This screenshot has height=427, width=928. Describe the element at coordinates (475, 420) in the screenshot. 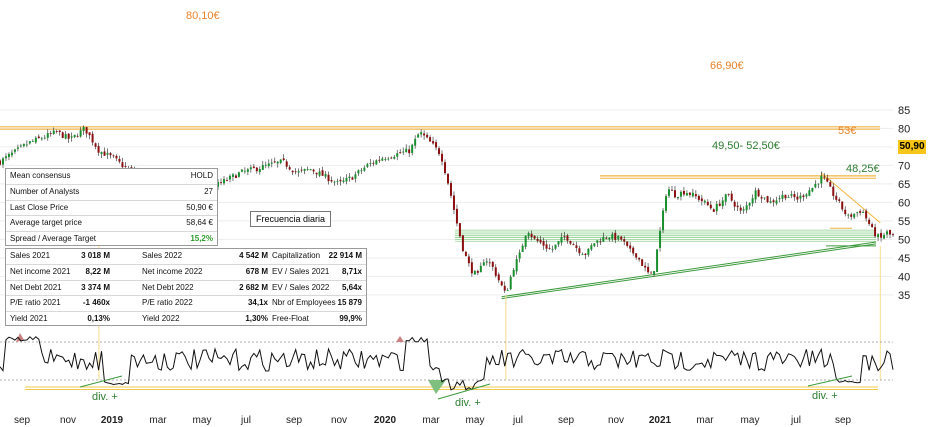

I see `time-tick-label: may` at that location.